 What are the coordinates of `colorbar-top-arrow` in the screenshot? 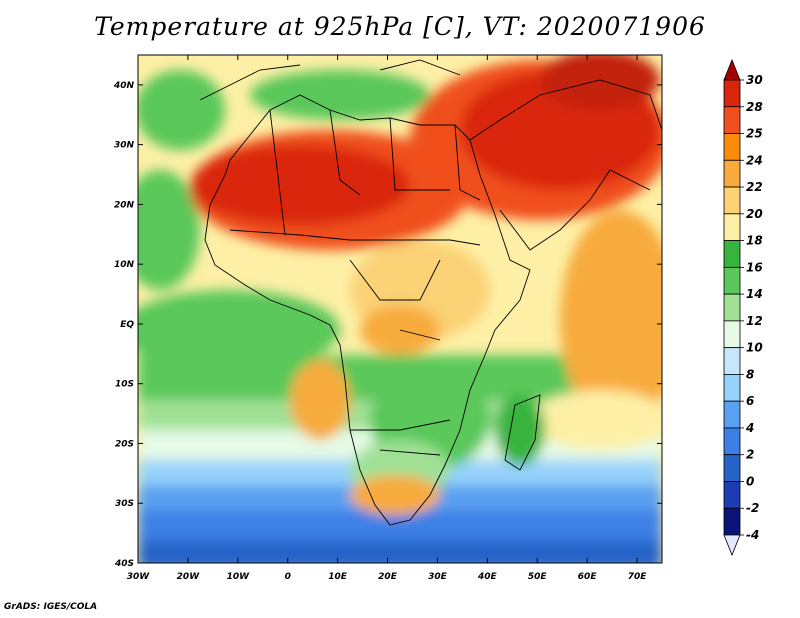 It's located at (732, 69).